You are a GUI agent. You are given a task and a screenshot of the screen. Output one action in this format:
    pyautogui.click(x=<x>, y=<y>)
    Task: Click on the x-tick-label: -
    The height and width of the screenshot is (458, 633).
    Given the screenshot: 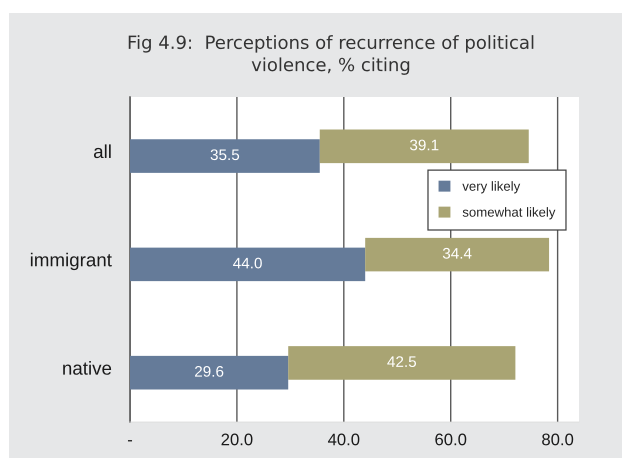 What is the action you would take?
    pyautogui.click(x=130, y=441)
    